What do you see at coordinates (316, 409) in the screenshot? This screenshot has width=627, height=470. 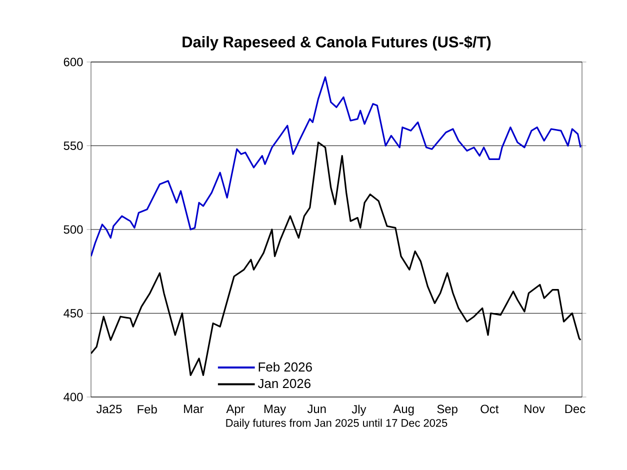 I see `x-tick-label: Jun` at bounding box center [316, 409].